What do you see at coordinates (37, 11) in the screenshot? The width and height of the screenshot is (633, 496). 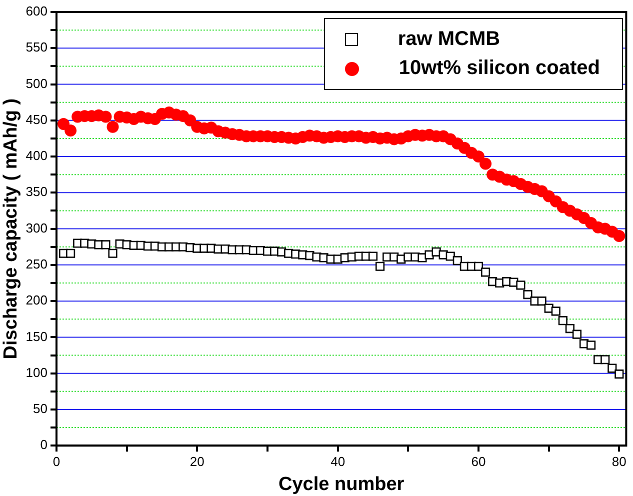 I see `y-tick-label: 600` at bounding box center [37, 11].